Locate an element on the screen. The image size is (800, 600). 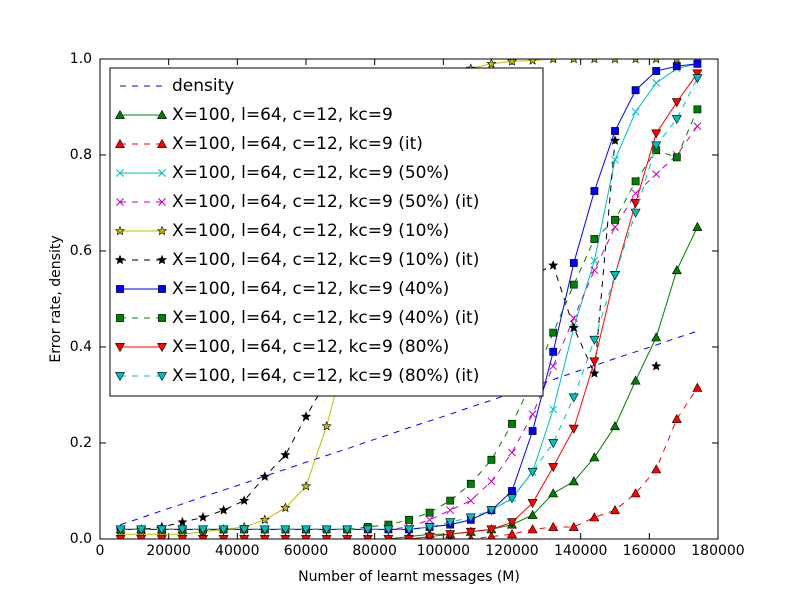
x-tick-label: 100000 is located at coordinates (443, 551).